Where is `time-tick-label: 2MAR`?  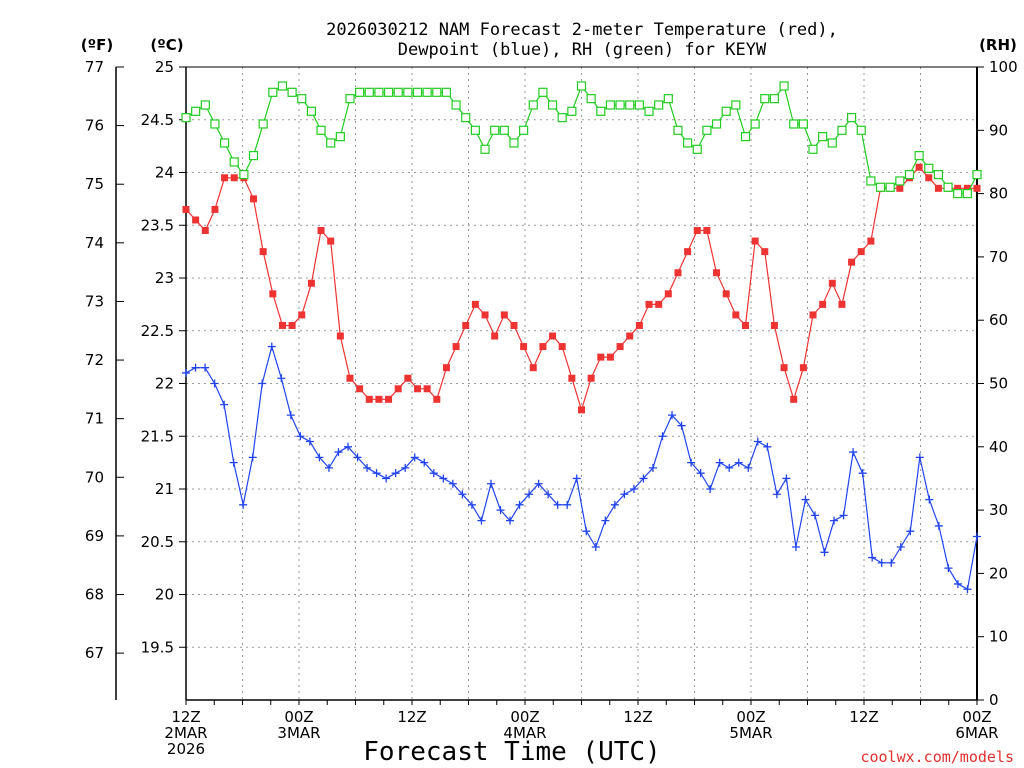 time-tick-label: 2MAR is located at coordinates (185, 733).